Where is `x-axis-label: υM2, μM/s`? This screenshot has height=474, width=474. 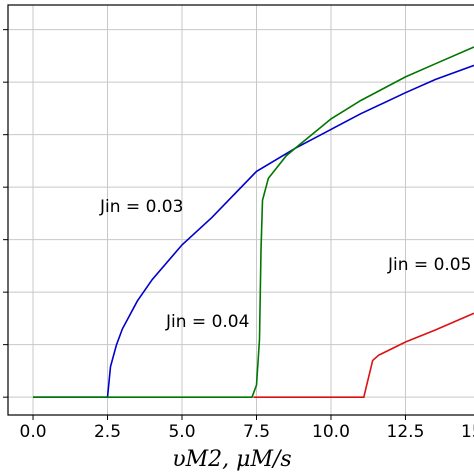 x-axis-label: υM2, μM/s is located at coordinates (231, 459).